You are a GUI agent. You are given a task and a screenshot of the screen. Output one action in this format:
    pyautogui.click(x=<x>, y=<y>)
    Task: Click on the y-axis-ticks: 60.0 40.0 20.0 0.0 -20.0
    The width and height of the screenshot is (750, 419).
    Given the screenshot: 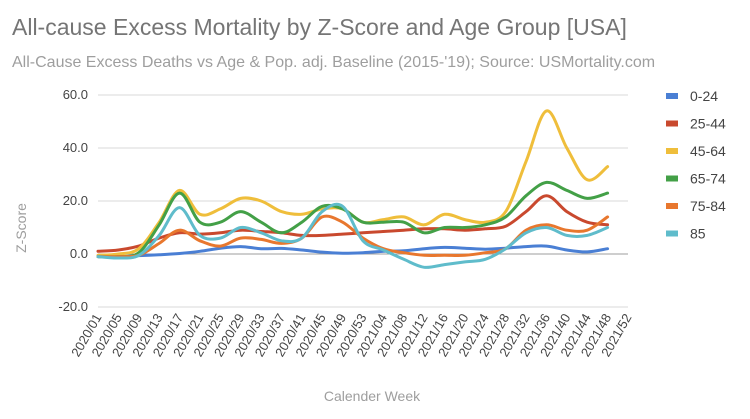 What is the action you would take?
    pyautogui.click(x=73, y=200)
    